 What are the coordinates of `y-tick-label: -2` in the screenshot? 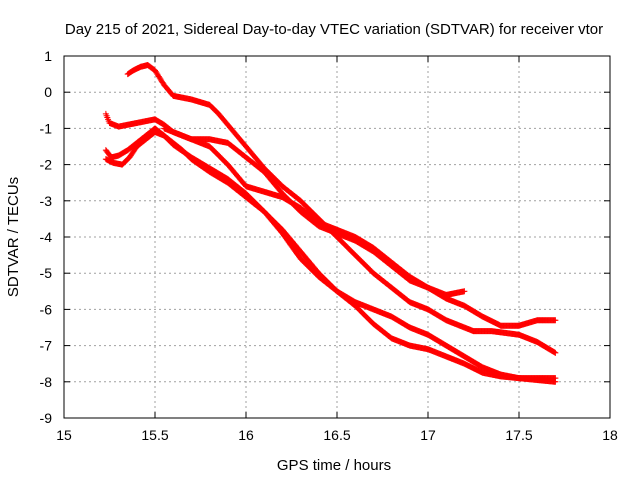 It's located at (46, 165).